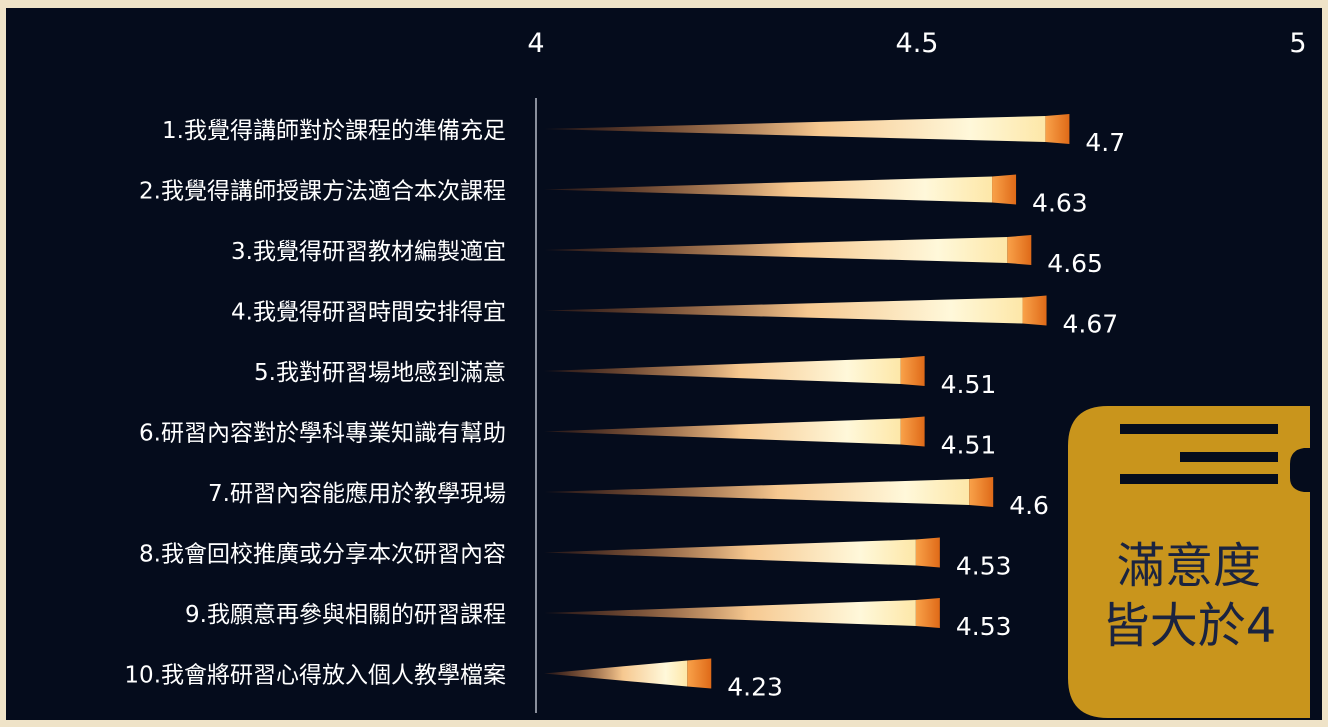 The height and width of the screenshot is (727, 1328). Describe the element at coordinates (1029, 505) in the screenshot. I see `data-label: 4.6` at that location.